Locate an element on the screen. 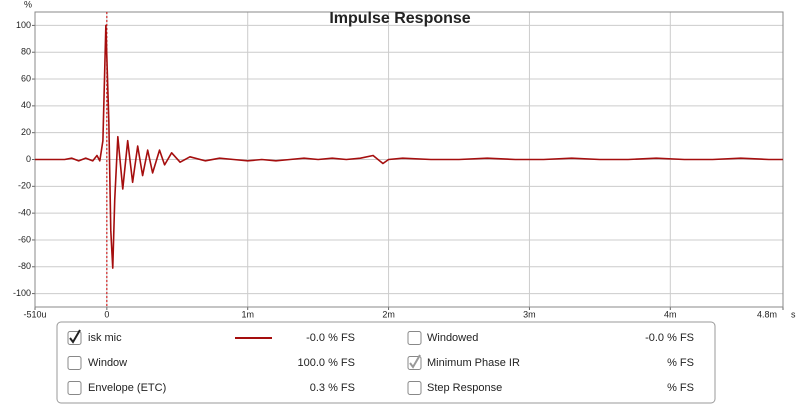 The width and height of the screenshot is (800, 405). y-tick-label: -60 is located at coordinates (24, 239).